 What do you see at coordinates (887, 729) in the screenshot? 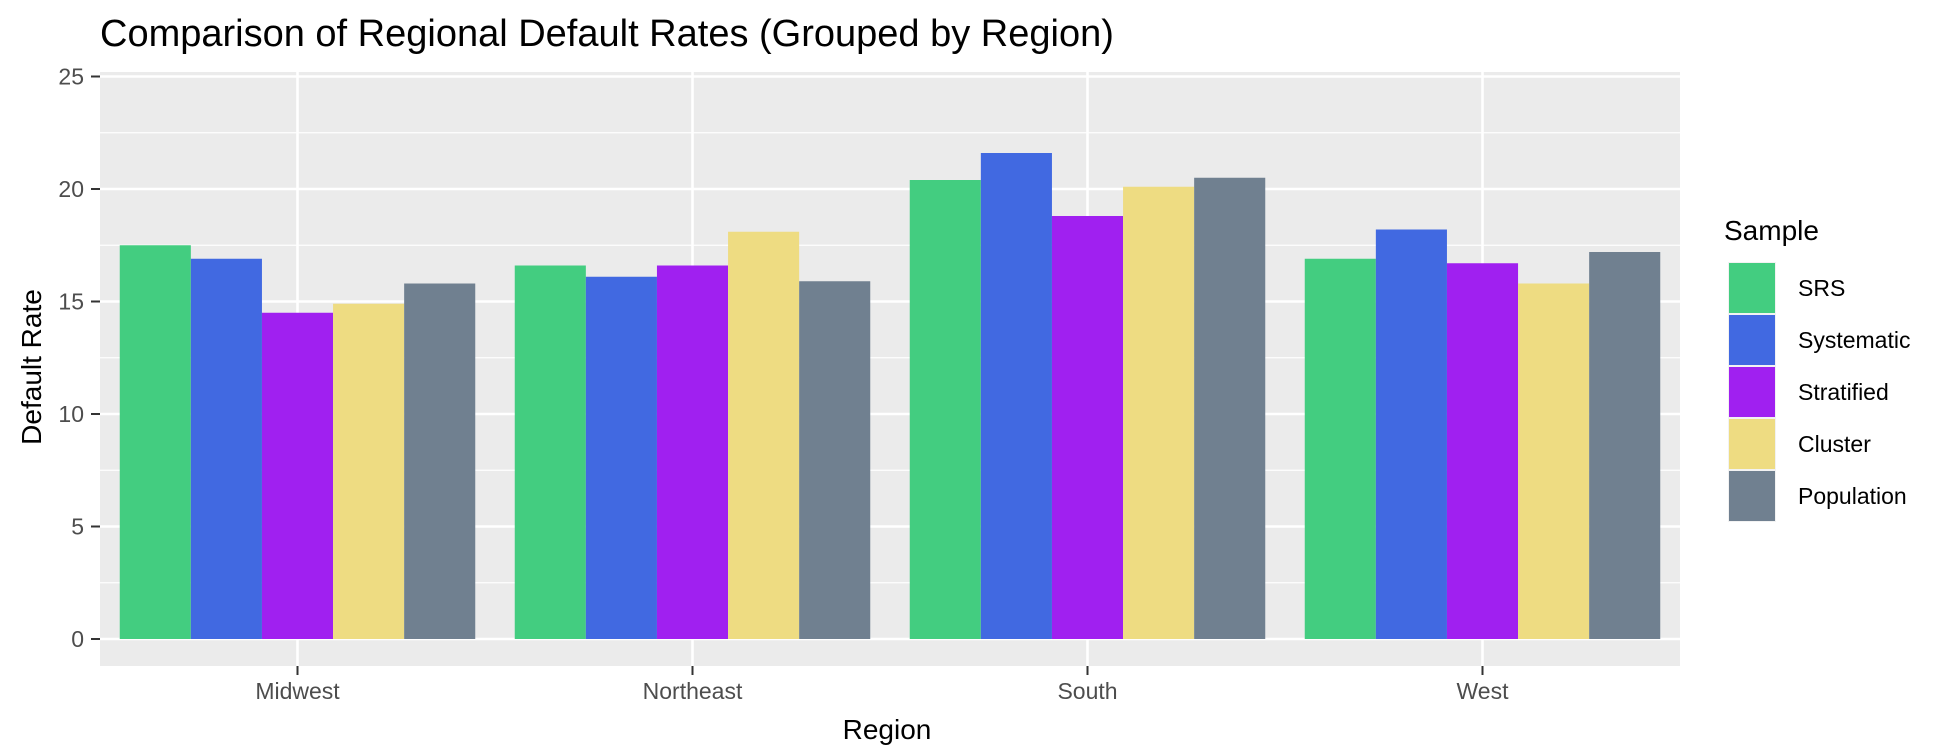
I see `x-axis-title: Region` at bounding box center [887, 729].